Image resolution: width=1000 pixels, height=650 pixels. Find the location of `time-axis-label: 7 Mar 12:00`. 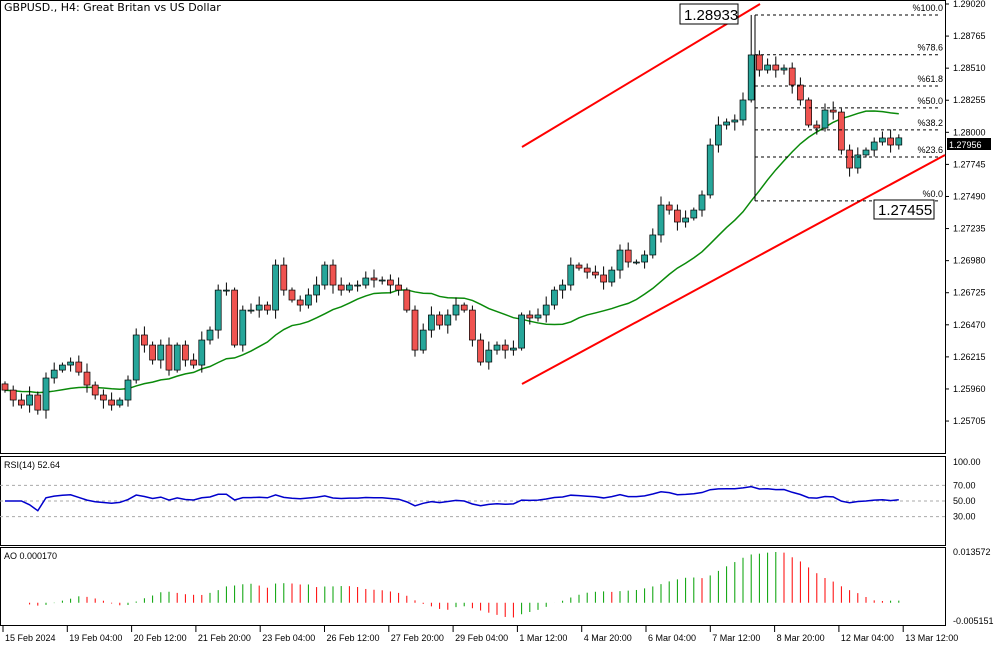

time-axis-label: 7 Mar 12:00 is located at coordinates (736, 638).